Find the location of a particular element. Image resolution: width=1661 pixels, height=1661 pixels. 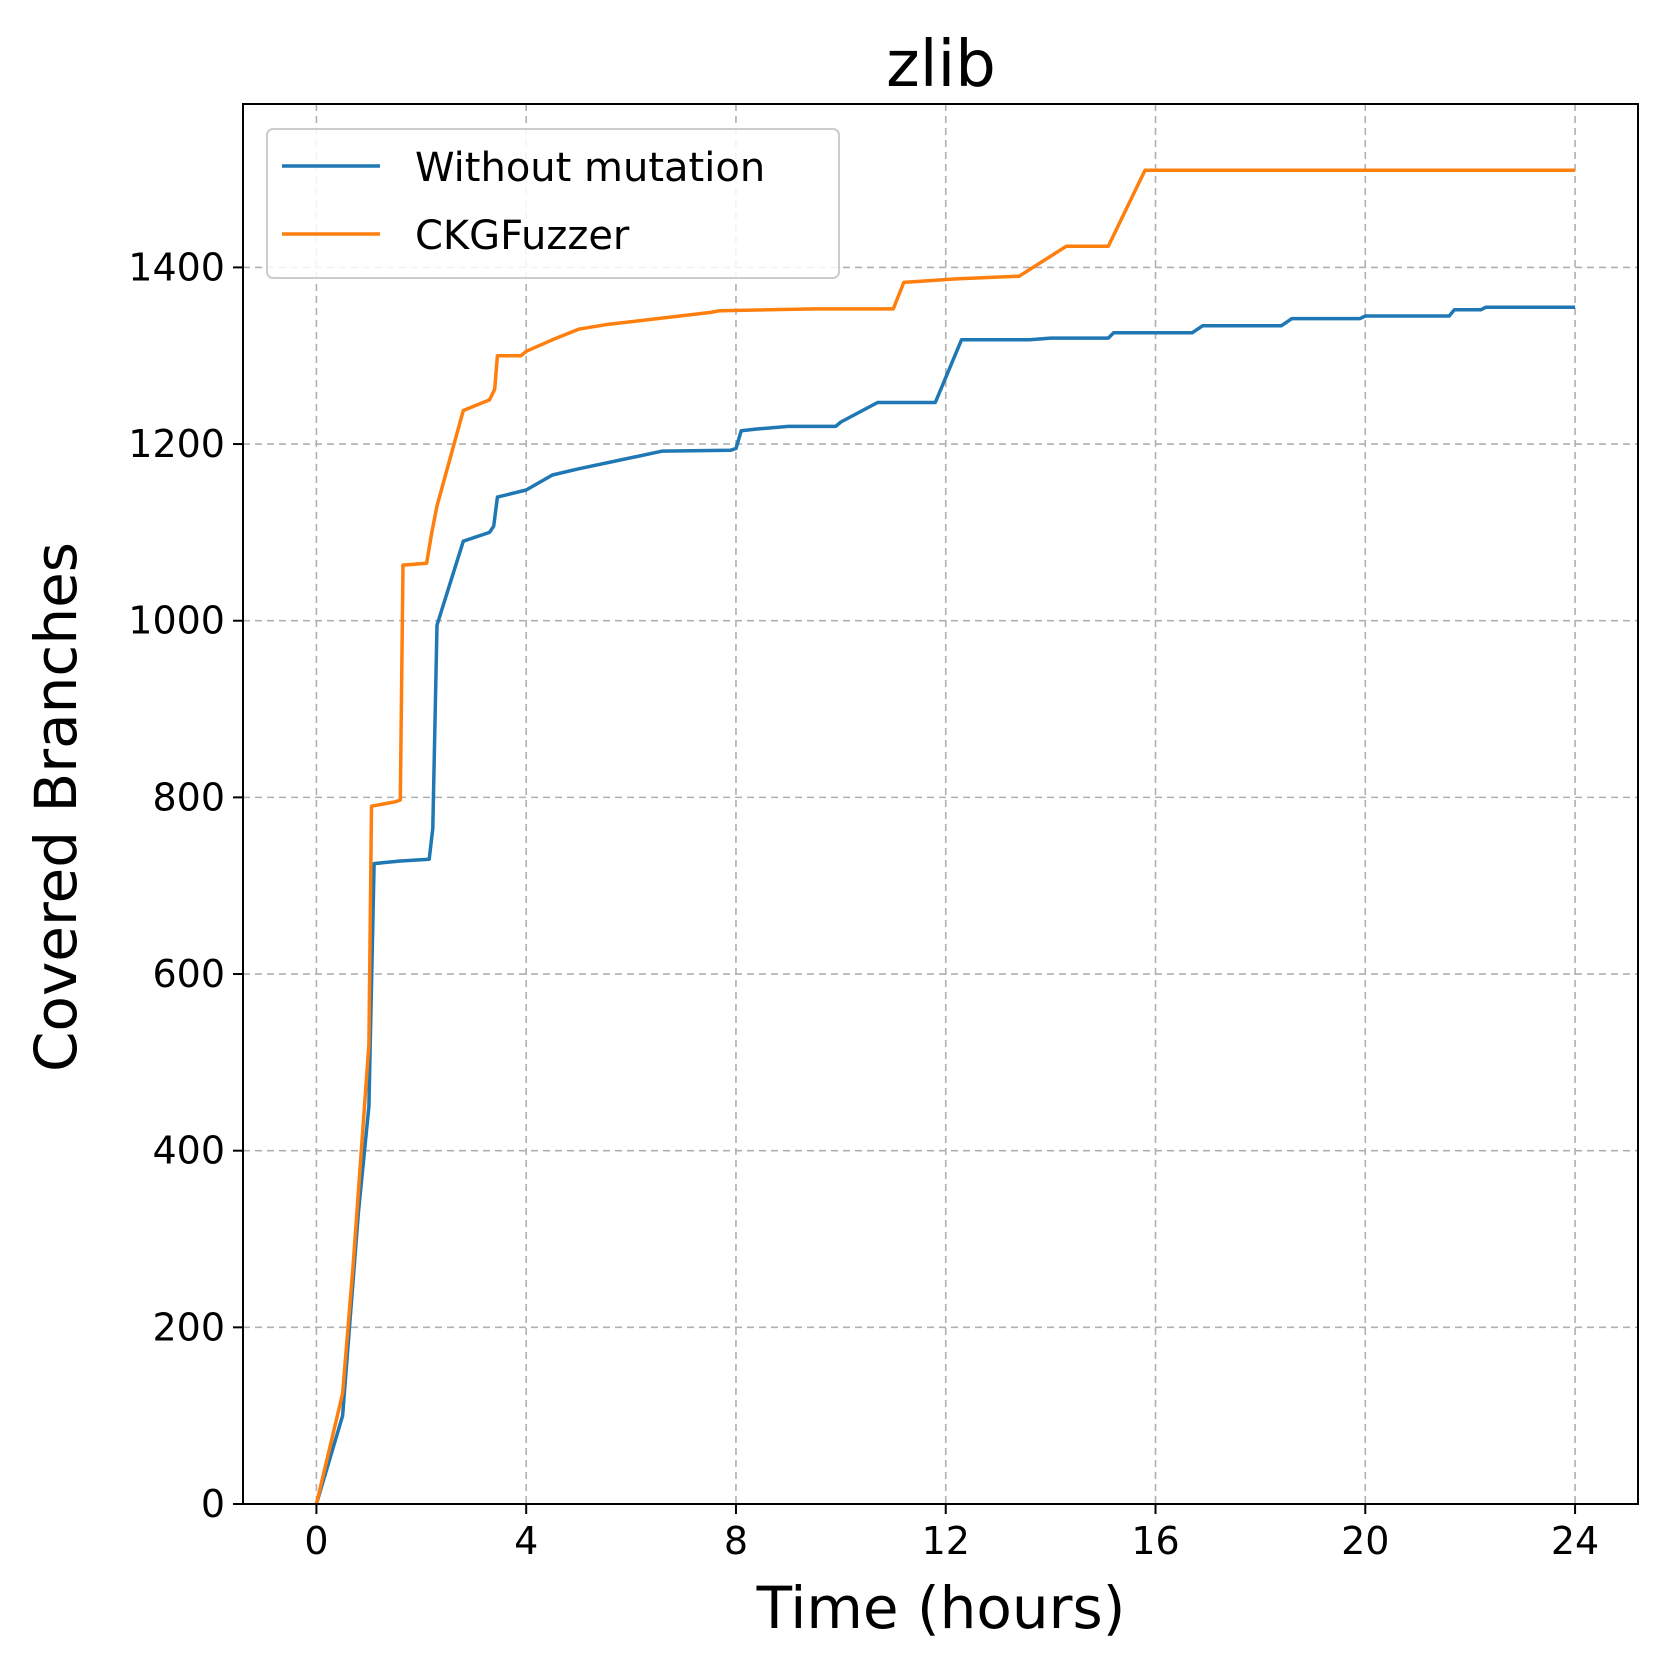

y-tick-label: 200 is located at coordinates (188, 1327).